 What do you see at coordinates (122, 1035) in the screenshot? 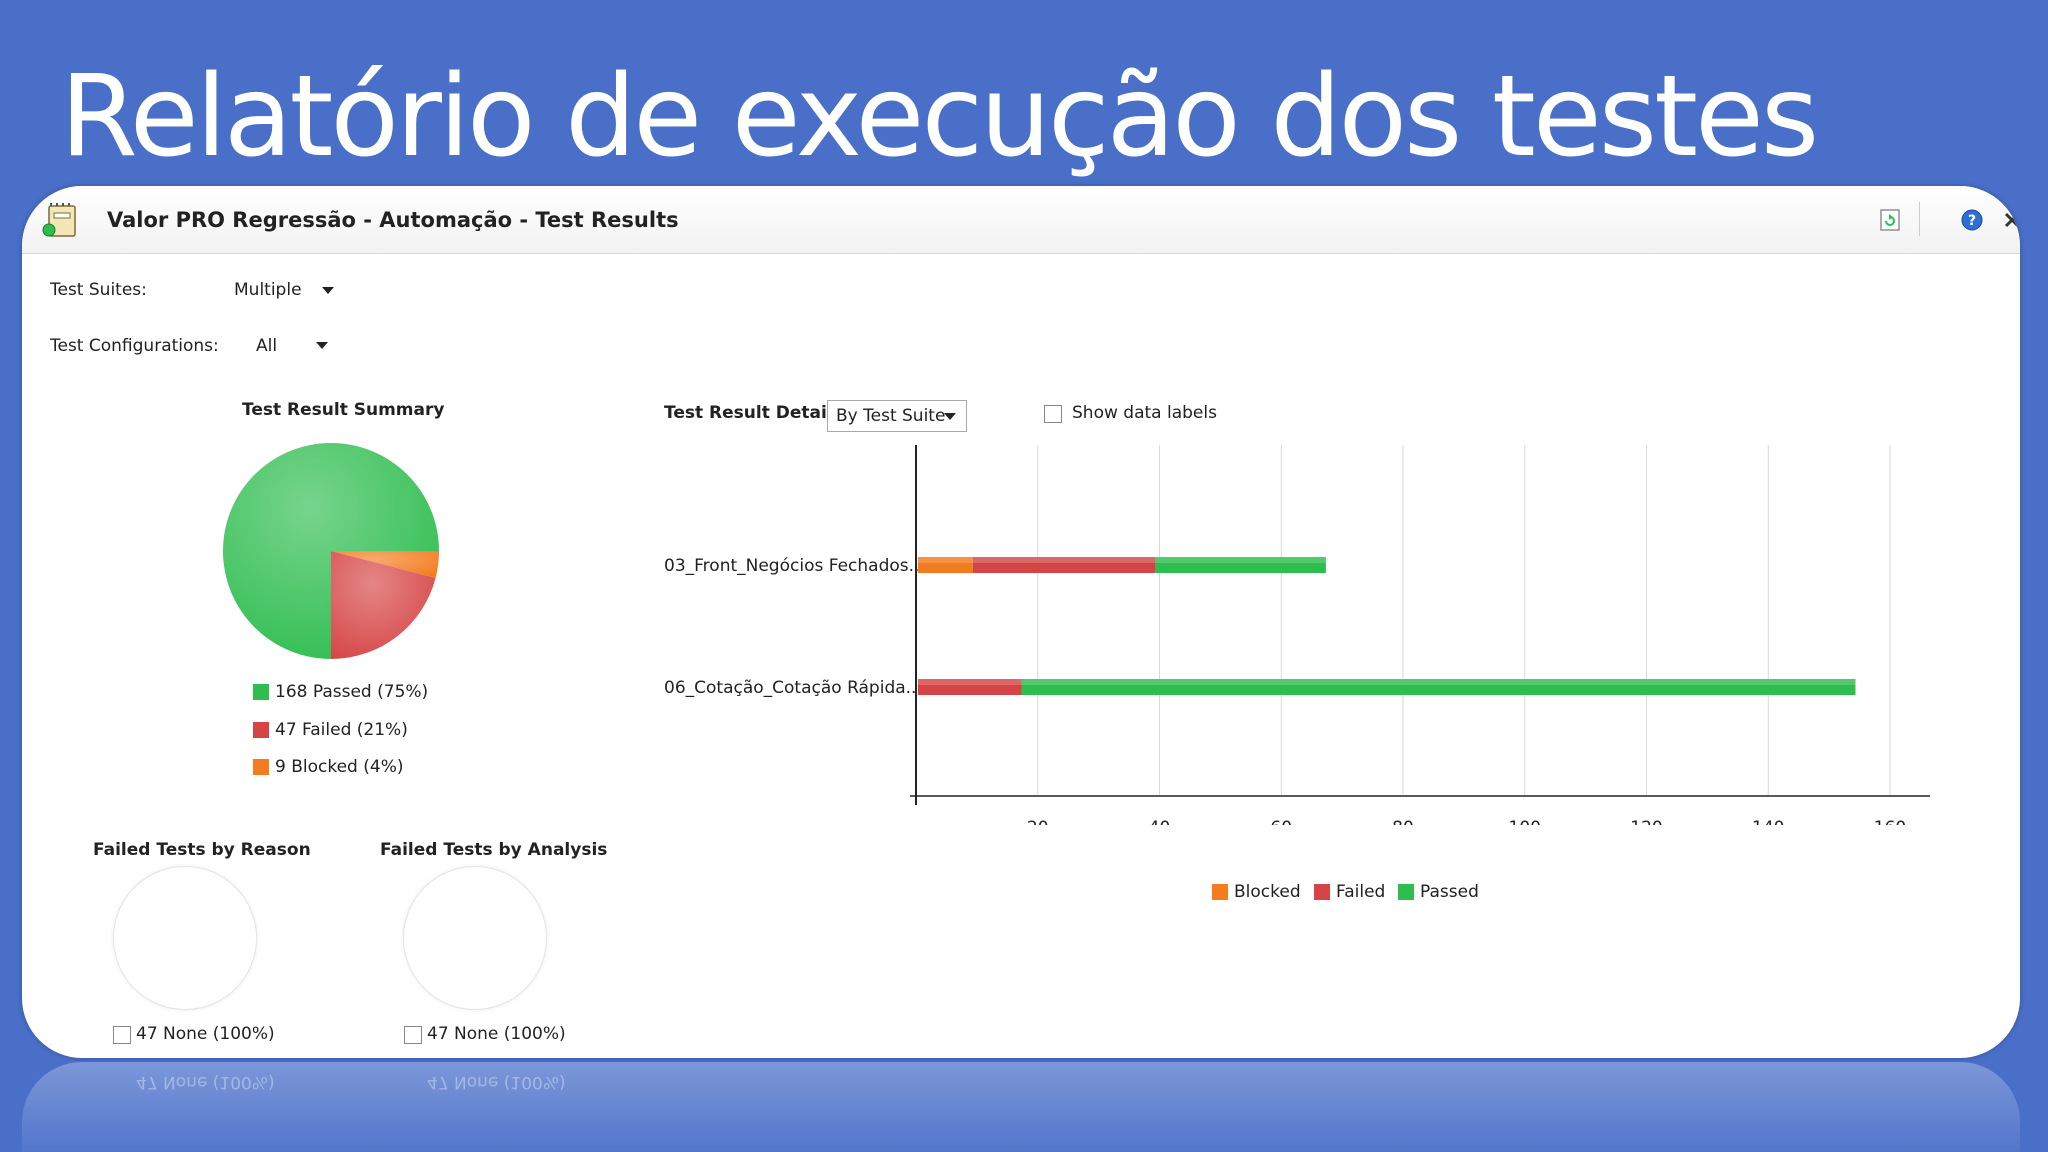
I see `failed-by-reason-checkbox` at bounding box center [122, 1035].